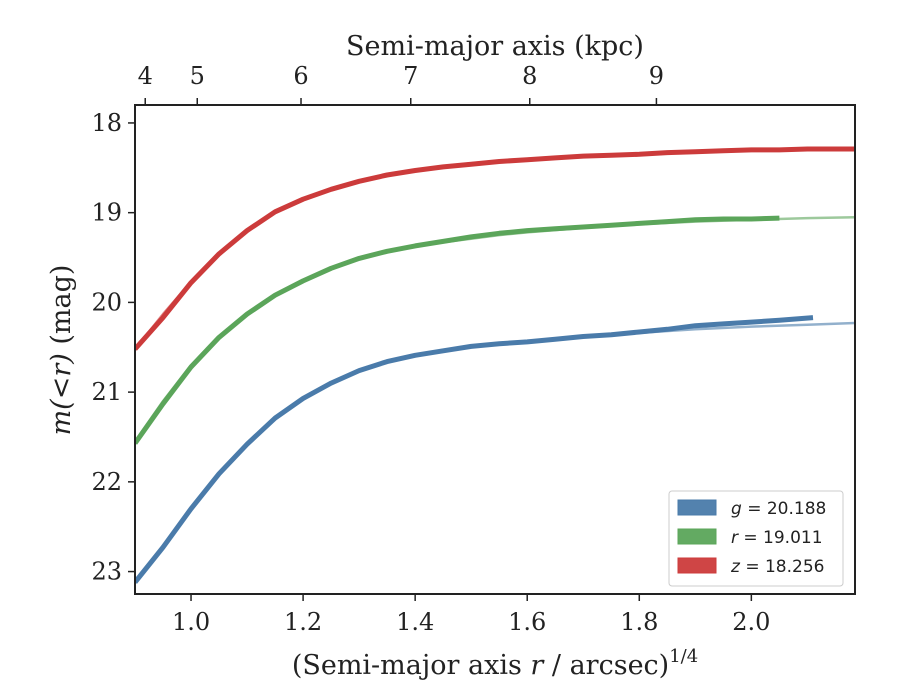  Describe the element at coordinates (401, 83) in the screenshot. I see `top-axis-ticks: 4 5 6 7 8 9` at that location.